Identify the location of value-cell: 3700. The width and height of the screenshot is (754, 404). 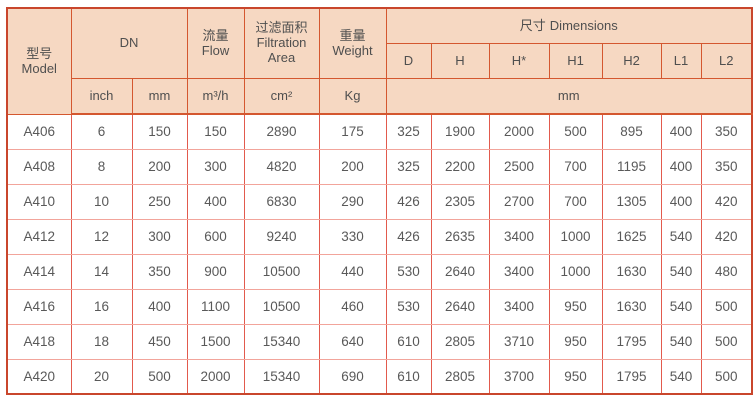
(519, 376).